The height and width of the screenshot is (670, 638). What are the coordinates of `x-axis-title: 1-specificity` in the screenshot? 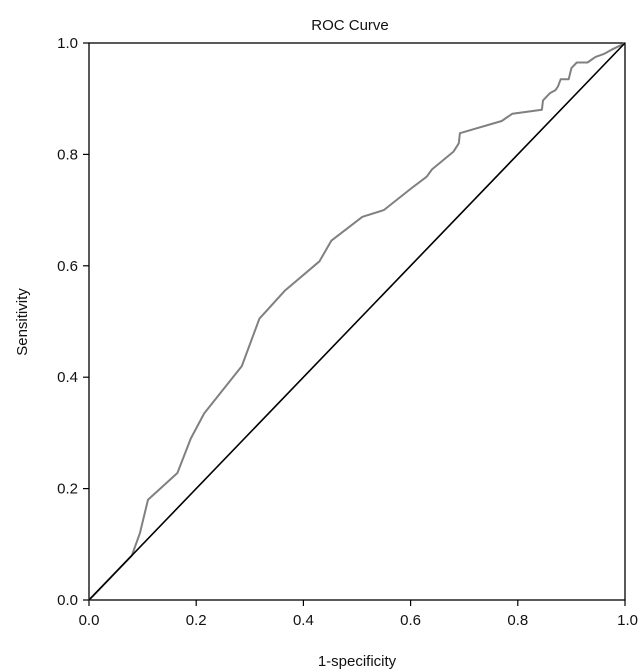 It's located at (357, 661).